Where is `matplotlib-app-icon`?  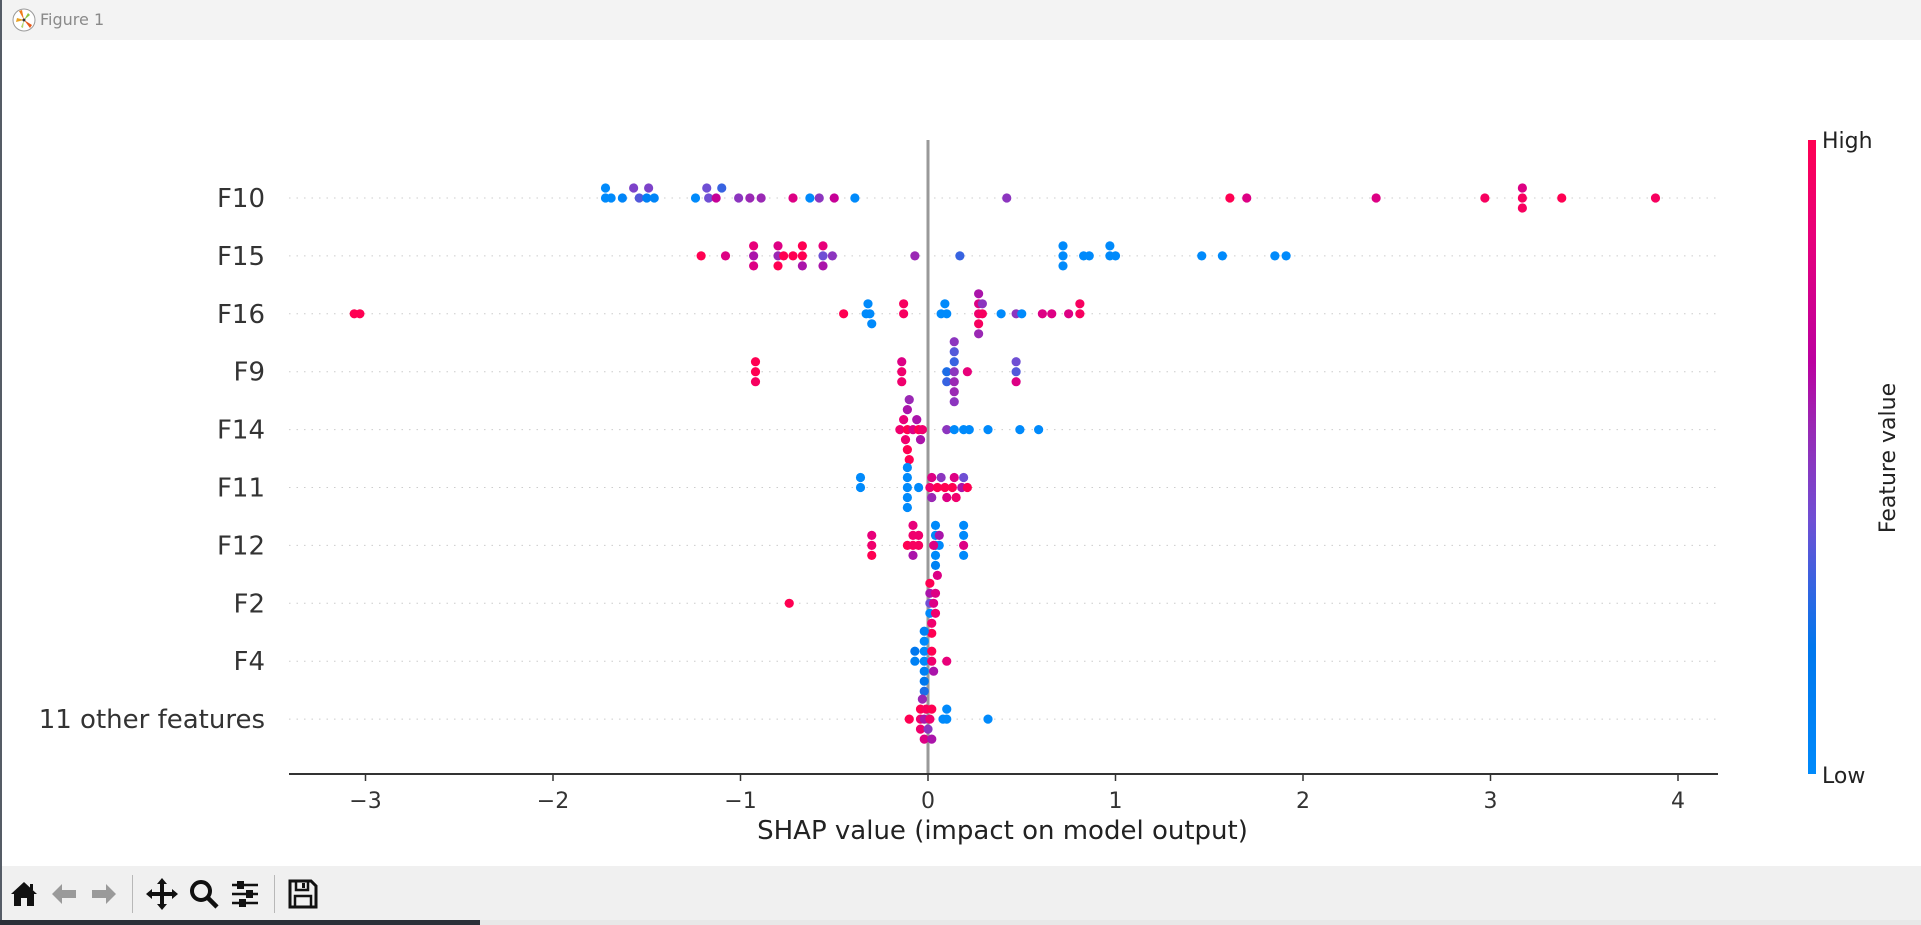 matplotlib-app-icon is located at coordinates (24, 20).